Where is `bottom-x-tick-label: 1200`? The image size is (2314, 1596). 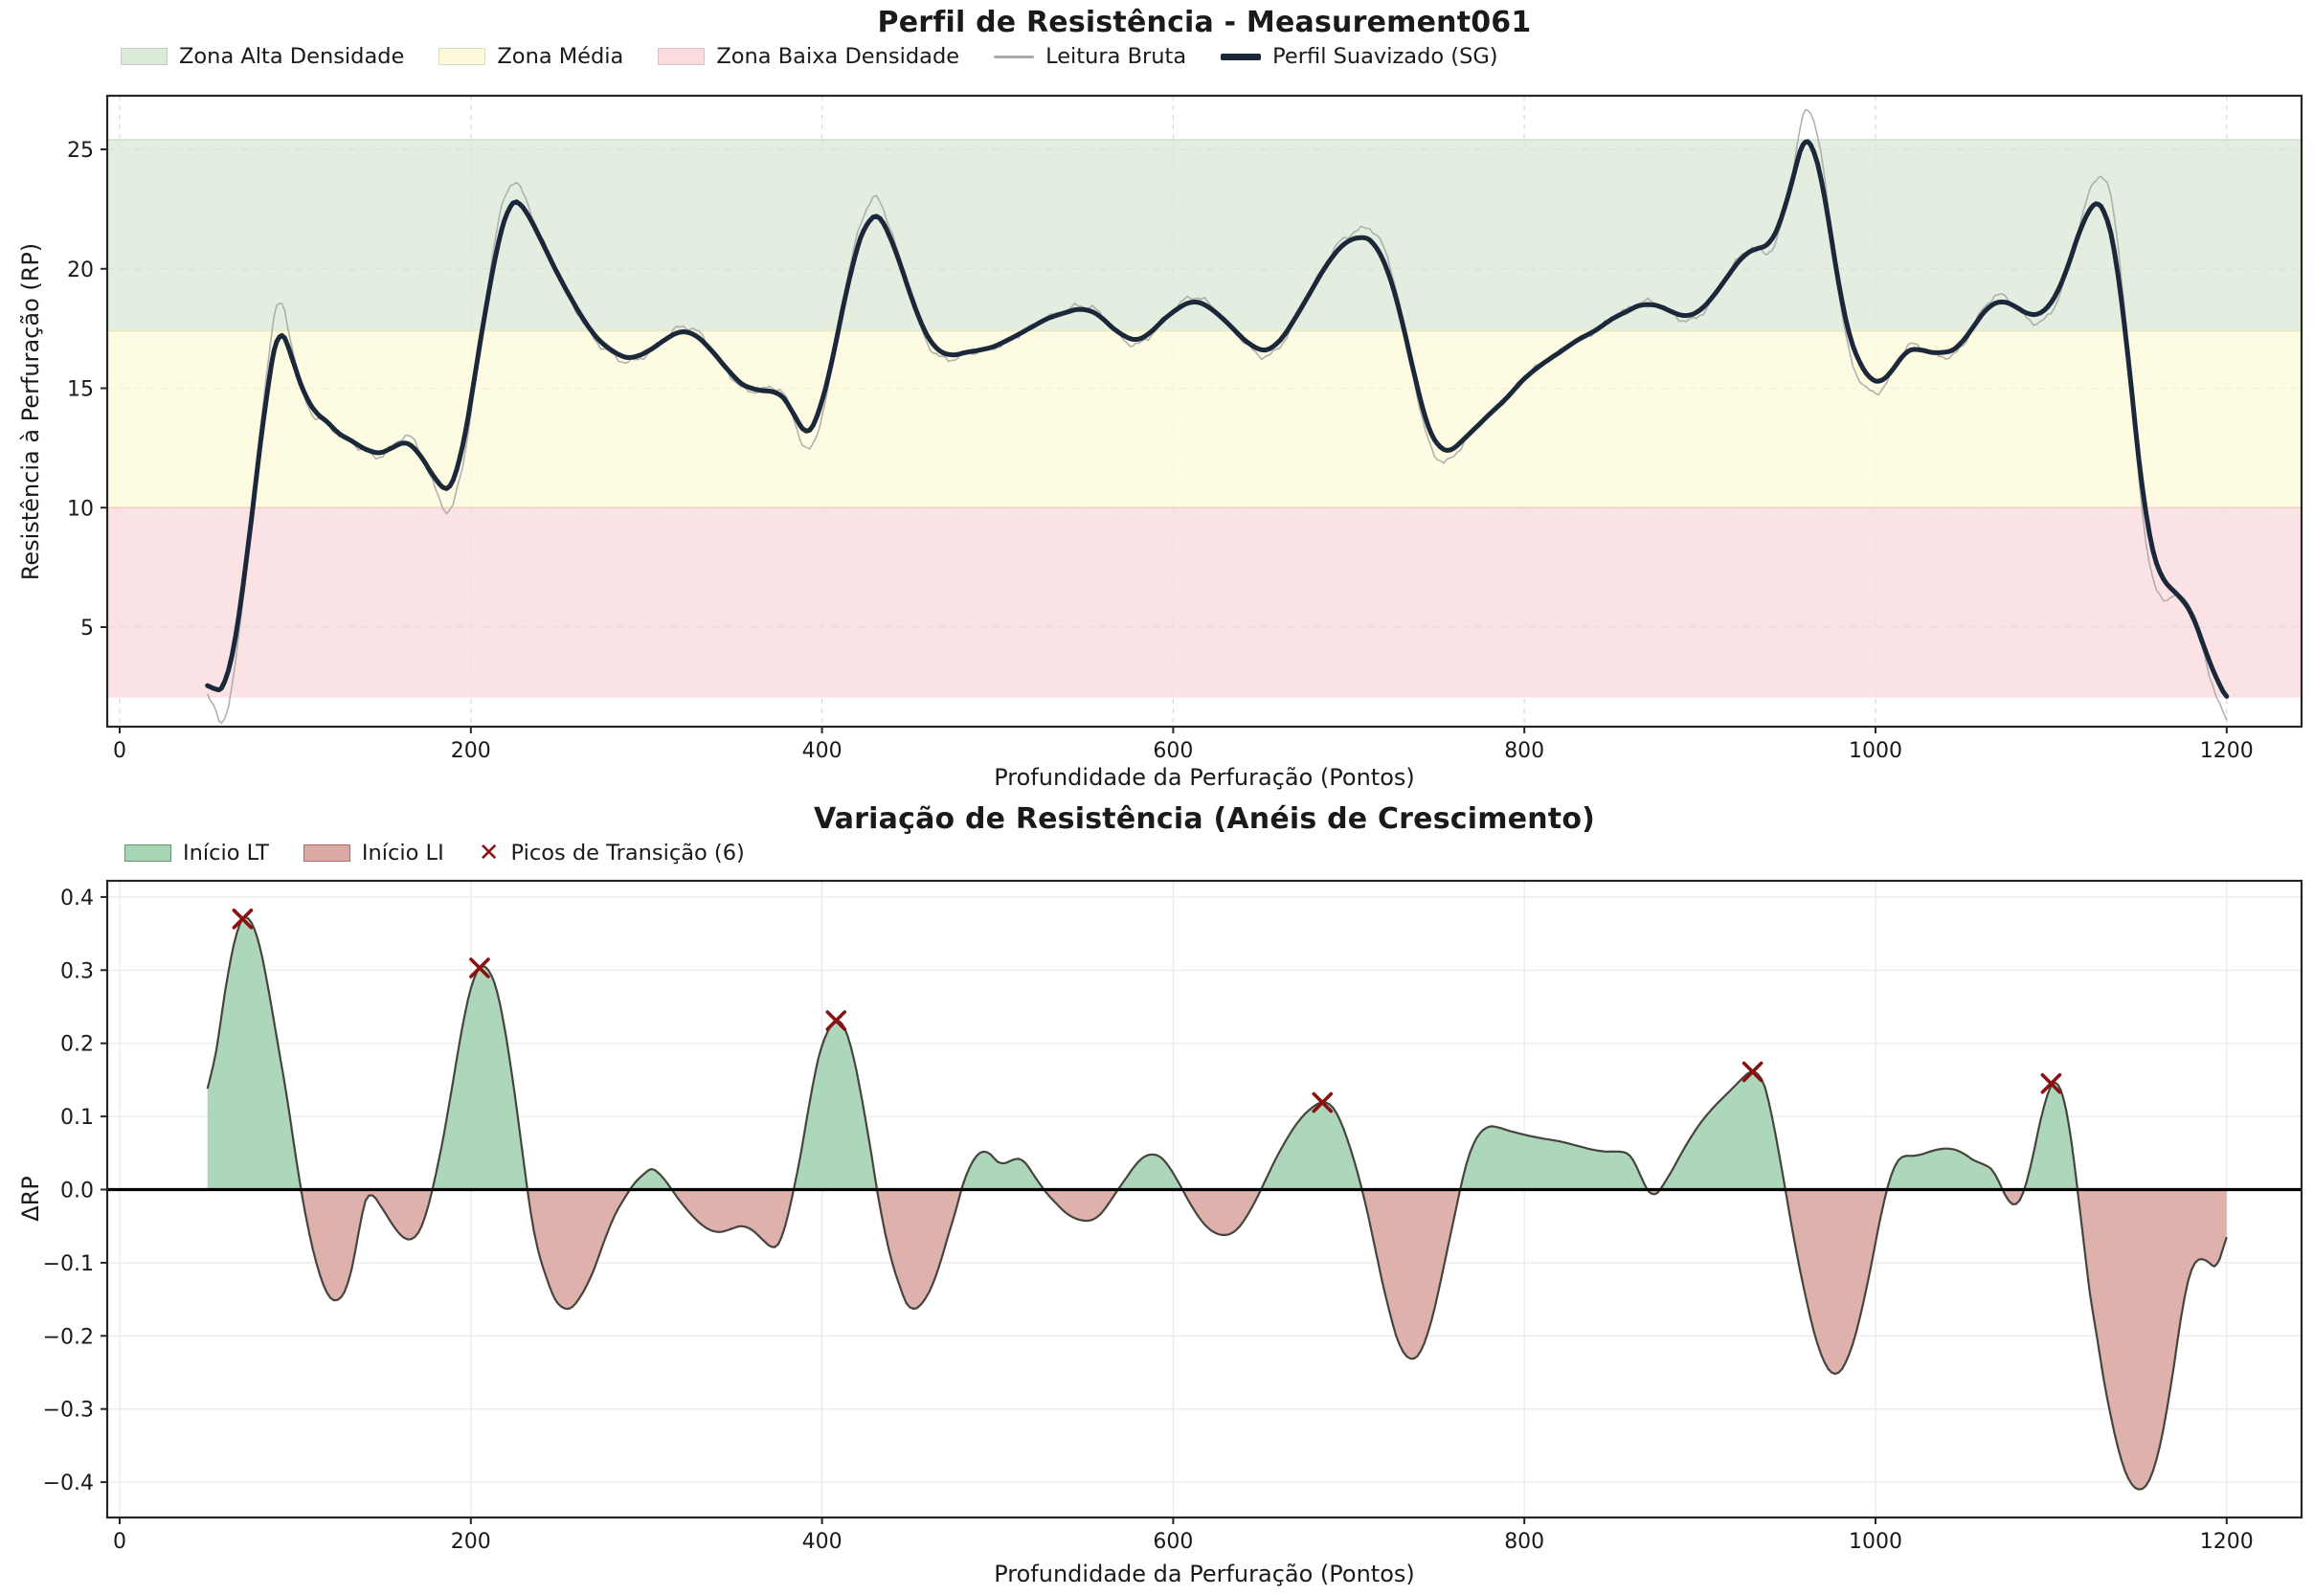 bottom-x-tick-label: 1200 is located at coordinates (2227, 1542).